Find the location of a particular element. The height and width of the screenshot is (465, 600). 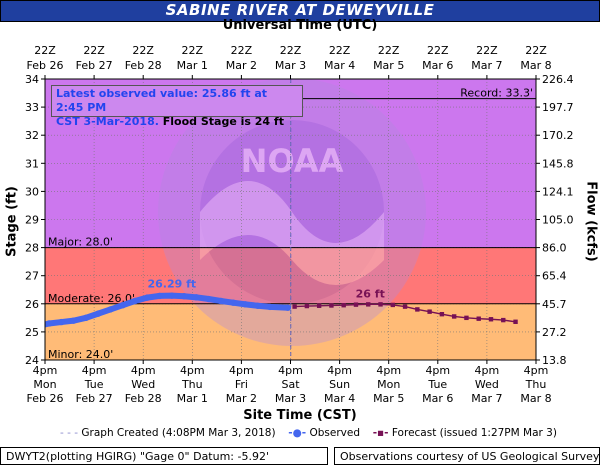

top-tick-date: Mar 5 is located at coordinates (388, 65).